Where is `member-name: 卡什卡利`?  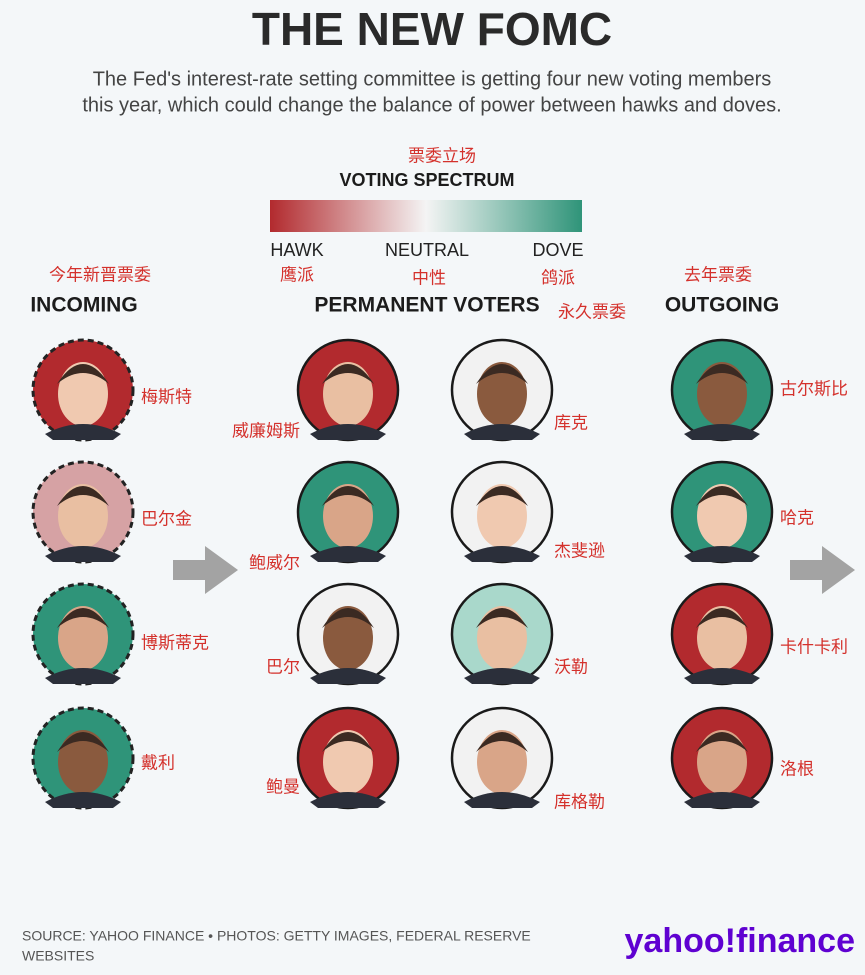 member-name: 卡什卡利 is located at coordinates (814, 648).